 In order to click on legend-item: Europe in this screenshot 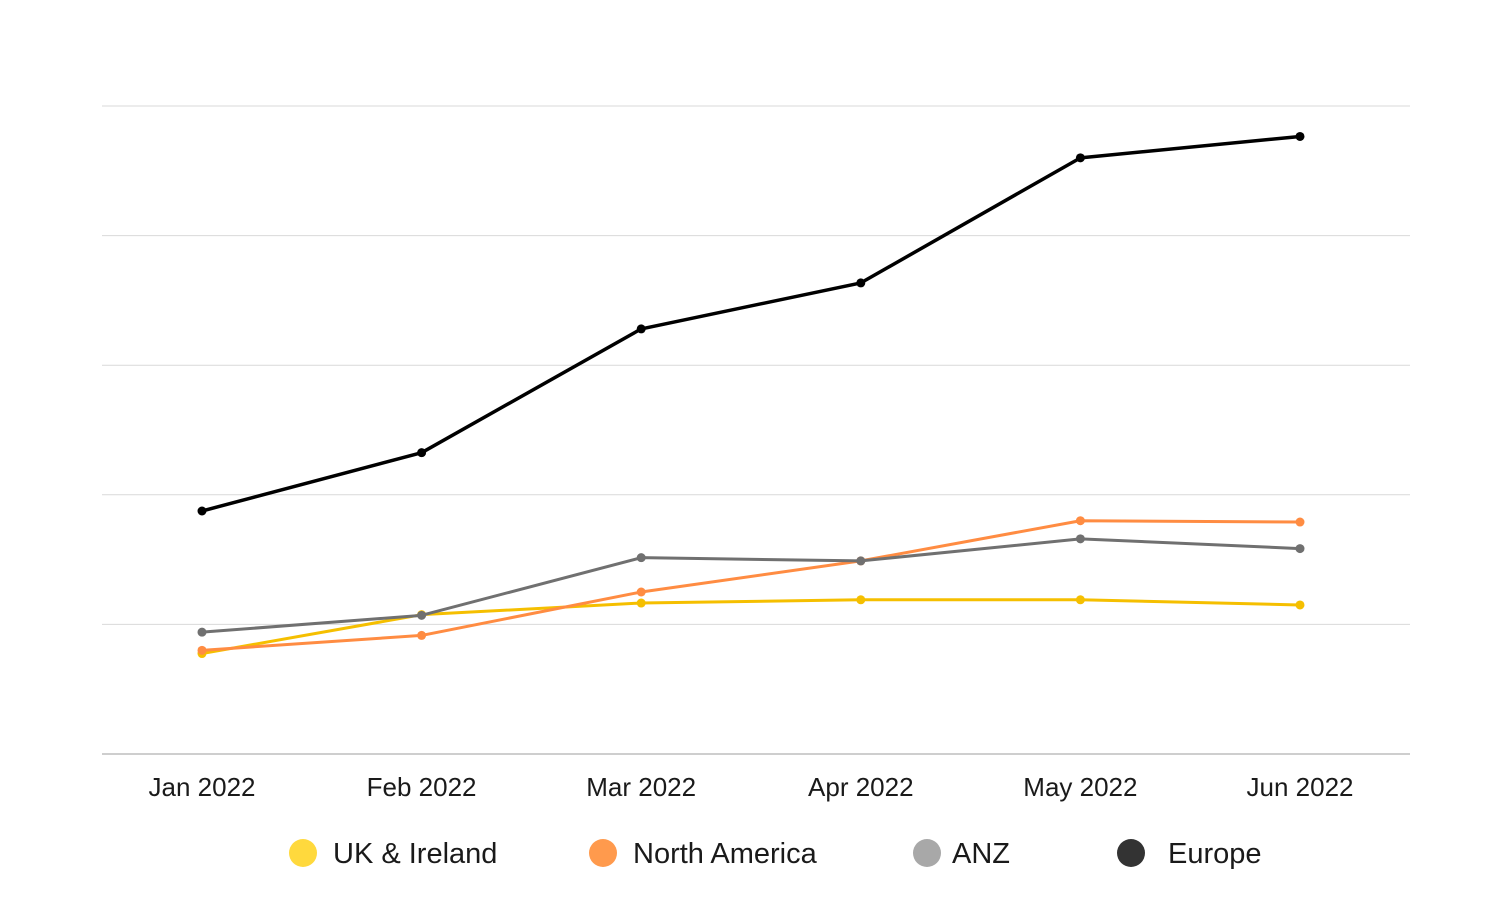, I will do `click(1189, 854)`.